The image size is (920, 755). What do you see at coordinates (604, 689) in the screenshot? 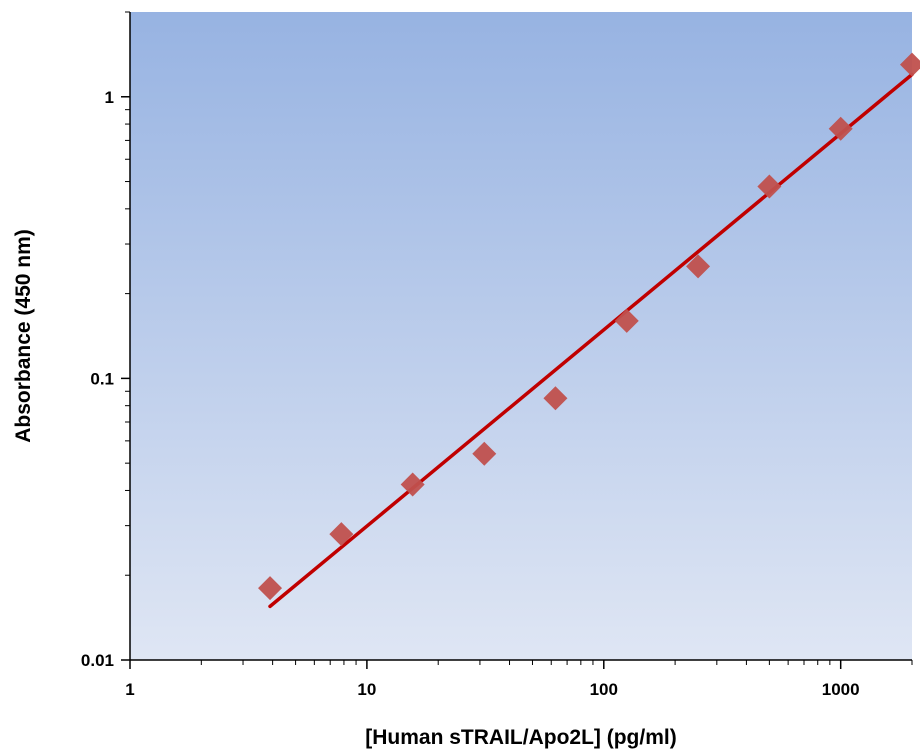
I see `x-tick-label: 100` at bounding box center [604, 689].